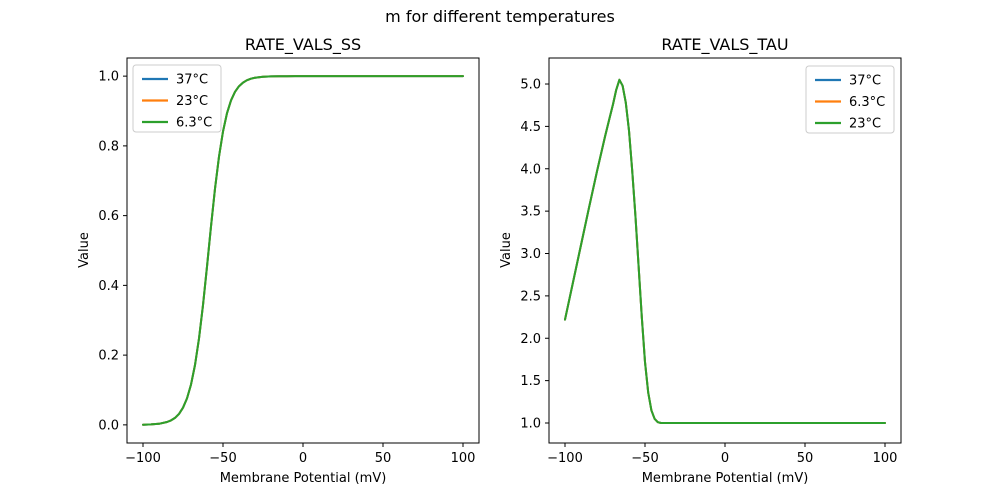 The width and height of the screenshot is (1000, 500). Describe the element at coordinates (724, 45) in the screenshot. I see `axes-title-right: RATE_VALS_TAU` at that location.